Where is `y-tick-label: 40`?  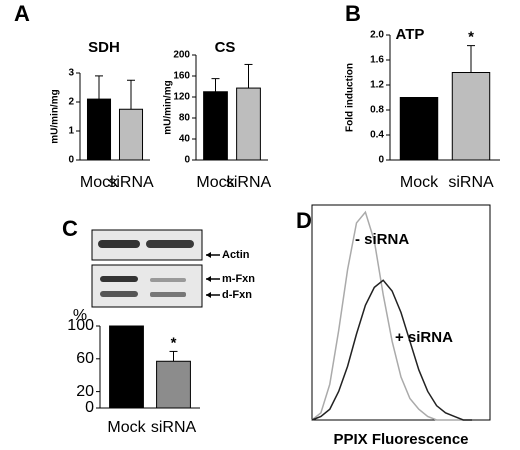
y-tick-label: 40 is located at coordinates (185, 139).